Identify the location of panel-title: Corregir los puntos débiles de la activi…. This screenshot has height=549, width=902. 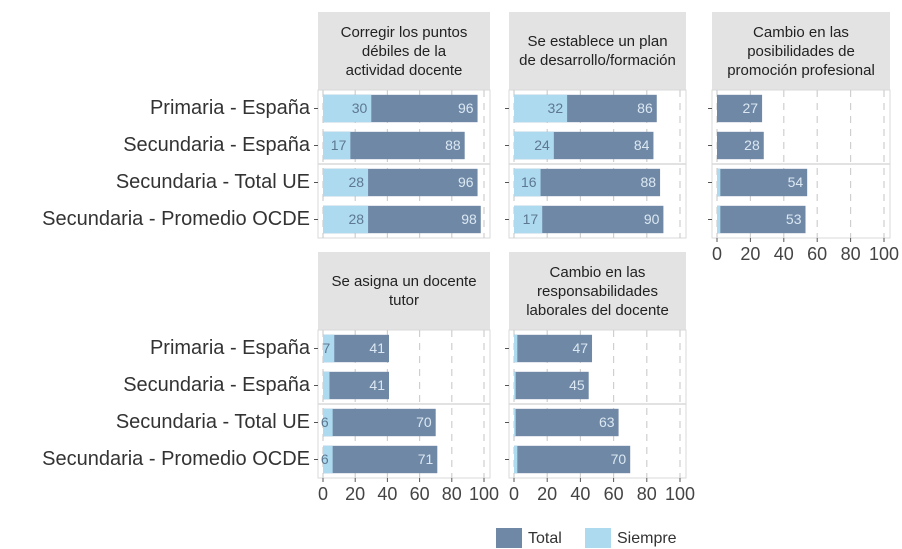
(404, 51).